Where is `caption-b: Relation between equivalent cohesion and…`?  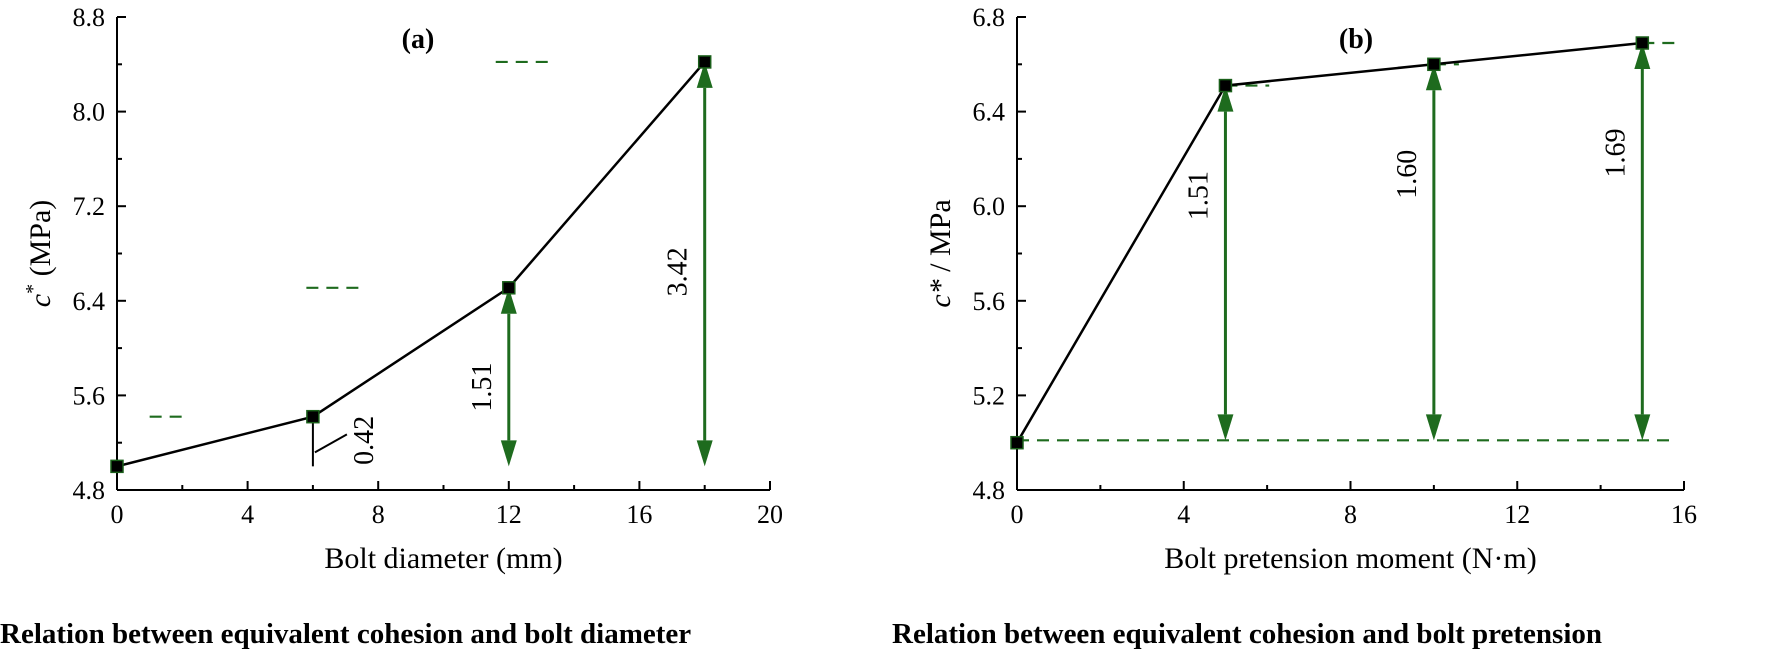 caption-b: Relation between equivalent cohesion and… is located at coordinates (1247, 634).